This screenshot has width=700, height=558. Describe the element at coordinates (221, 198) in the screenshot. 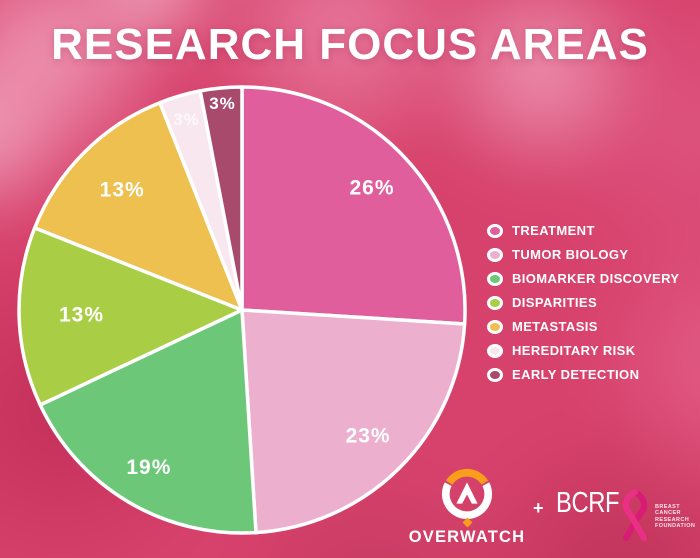

I see `pie-slice-early-detection` at that location.